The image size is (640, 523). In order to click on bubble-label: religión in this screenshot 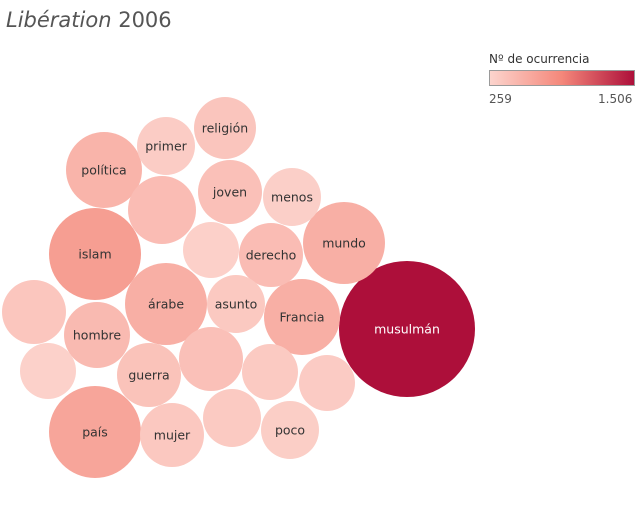, I will do `click(225, 128)`.